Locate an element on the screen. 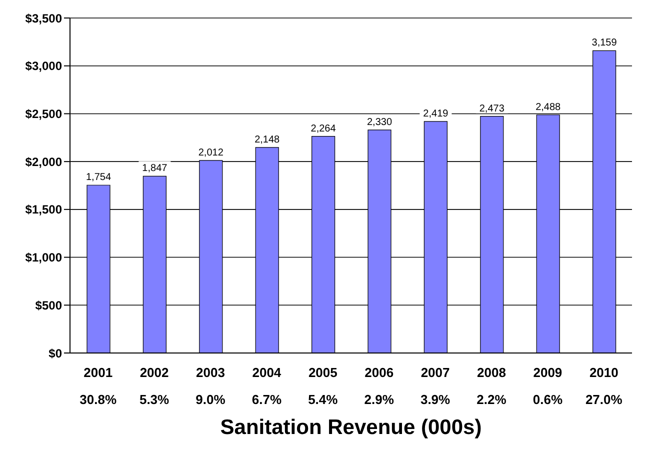  text: 5.3% is located at coordinates (154, 399).